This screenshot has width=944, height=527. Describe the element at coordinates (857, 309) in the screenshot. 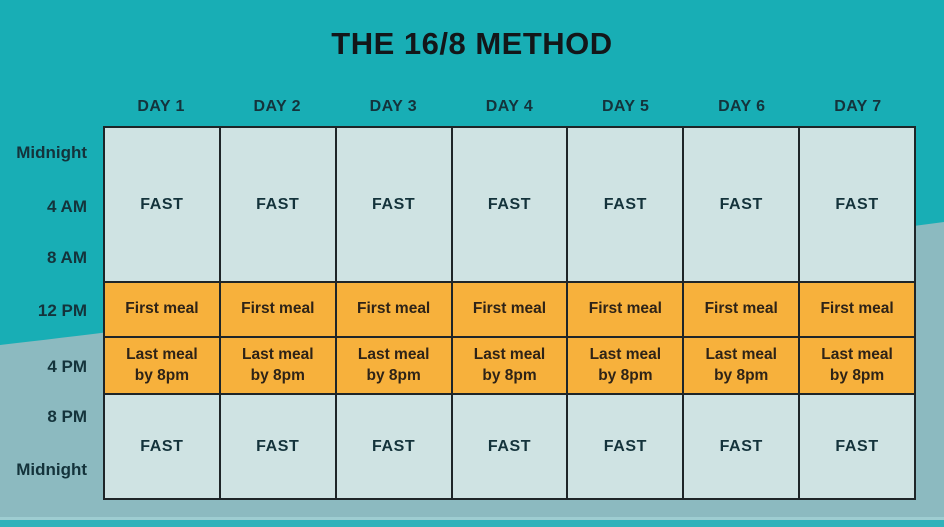

I see `meal-cell-r2-d7: First meal` at that location.